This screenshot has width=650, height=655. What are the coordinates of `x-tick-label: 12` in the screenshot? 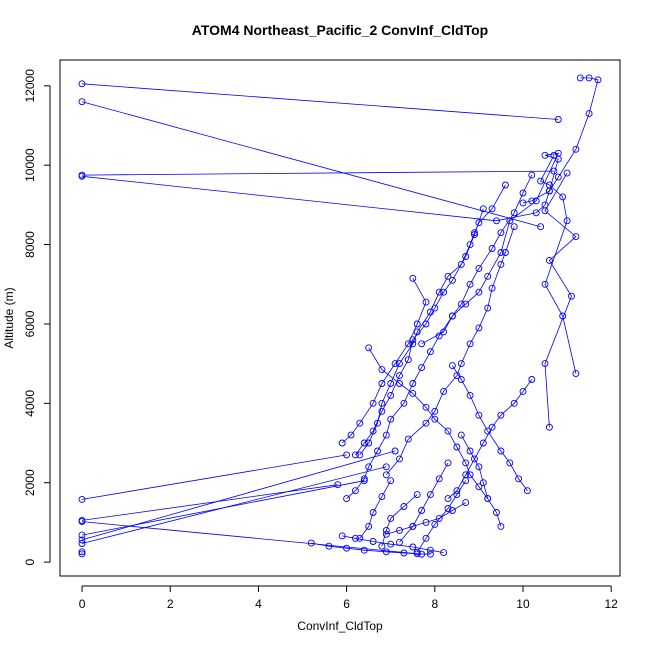 It's located at (612, 604).